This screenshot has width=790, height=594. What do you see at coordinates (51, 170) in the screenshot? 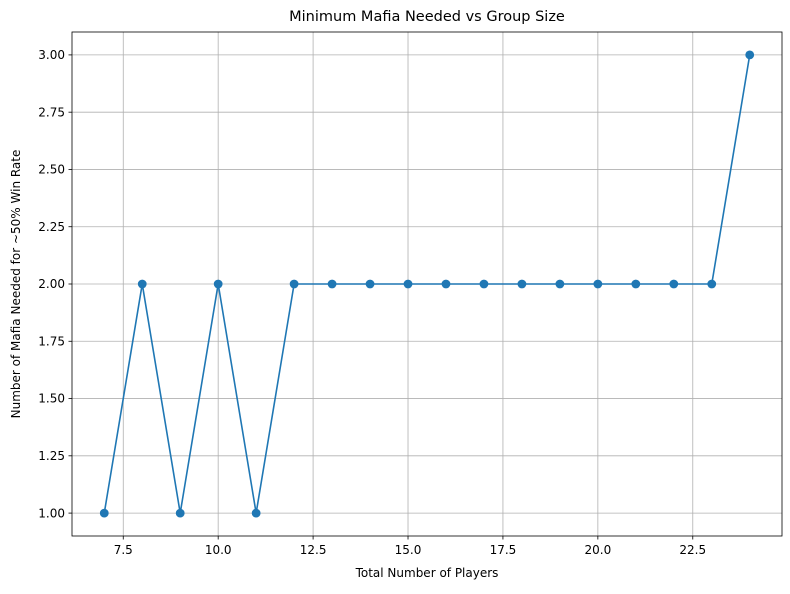
I see `y-tick-label: 2.50` at bounding box center [51, 170].